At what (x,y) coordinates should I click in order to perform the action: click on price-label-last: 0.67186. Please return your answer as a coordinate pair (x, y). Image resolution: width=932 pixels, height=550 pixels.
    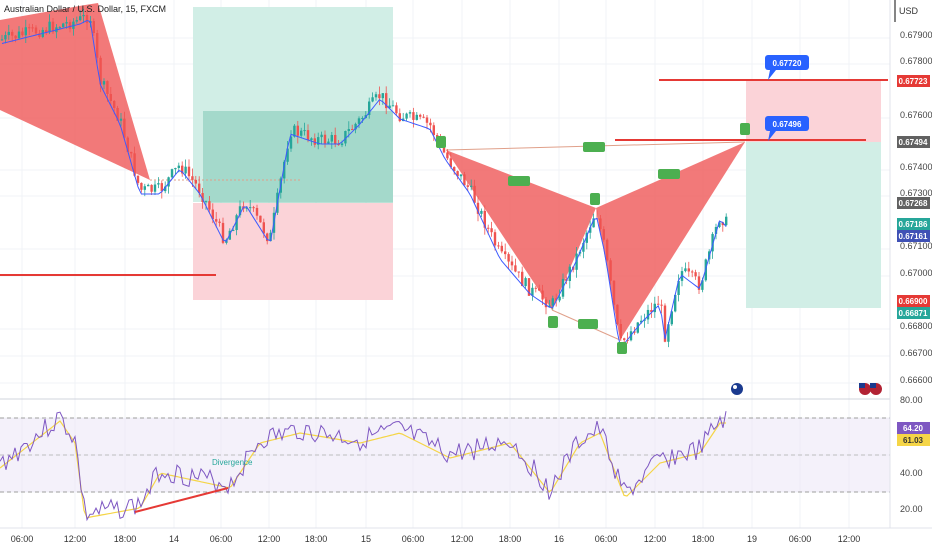
    Looking at the image, I should click on (913, 224).